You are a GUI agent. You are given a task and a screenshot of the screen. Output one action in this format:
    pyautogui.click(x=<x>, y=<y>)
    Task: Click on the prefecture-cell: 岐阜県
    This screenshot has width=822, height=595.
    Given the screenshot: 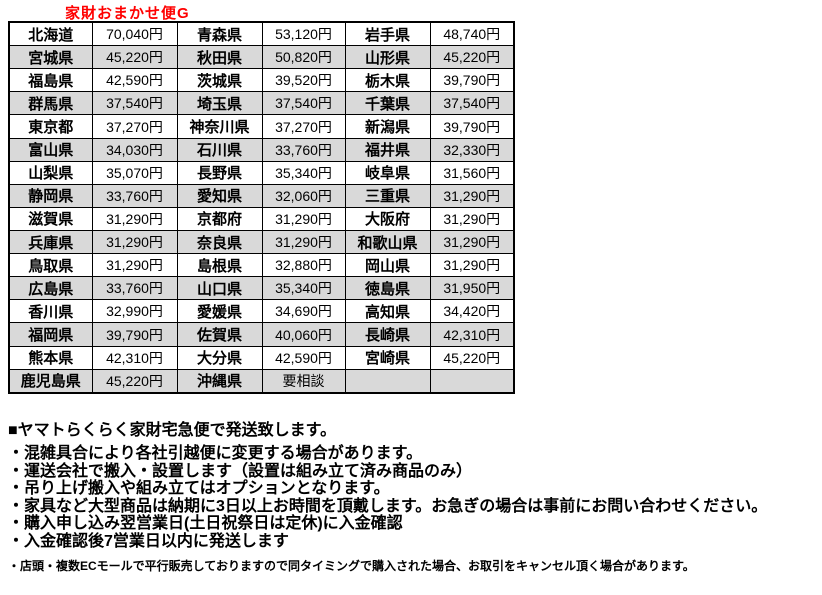 What is the action you would take?
    pyautogui.click(x=387, y=172)
    